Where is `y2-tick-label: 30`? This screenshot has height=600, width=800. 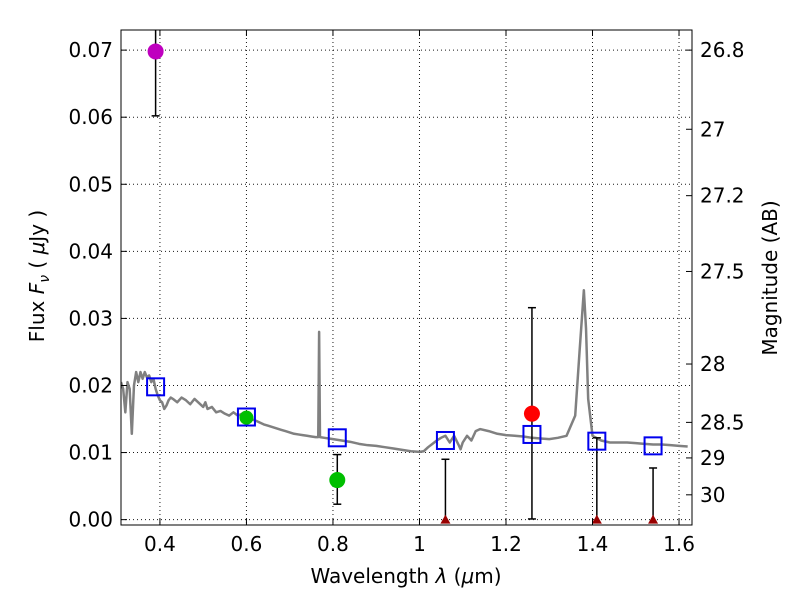
y2-tick-label: 30 is located at coordinates (712, 495).